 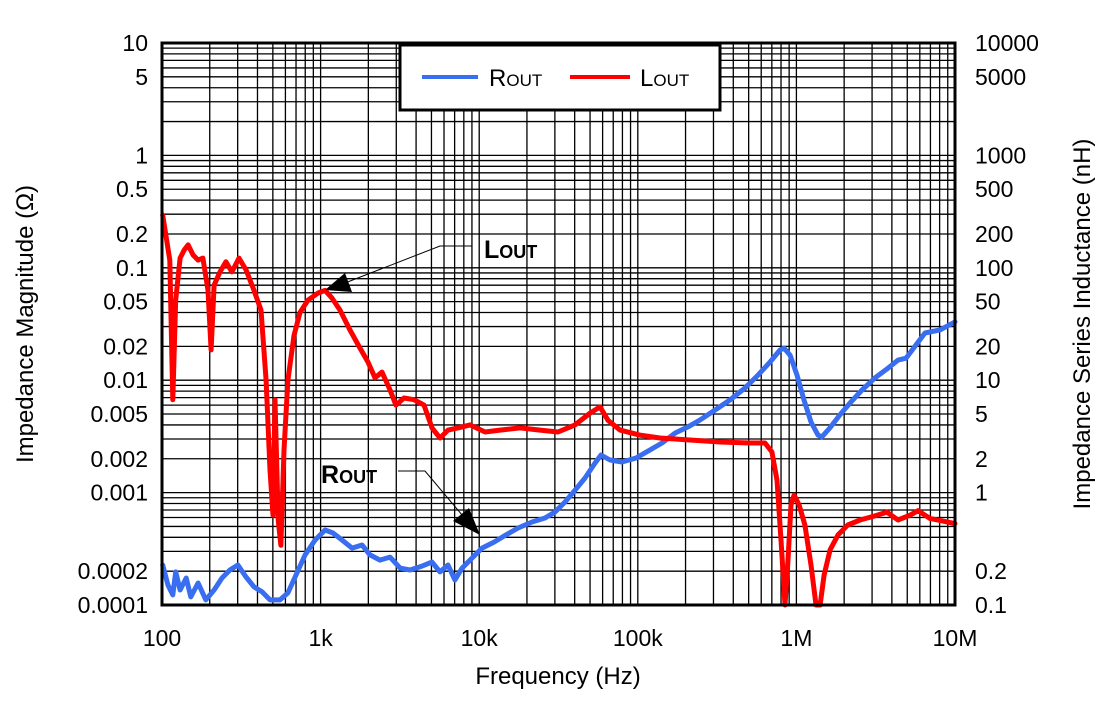 What do you see at coordinates (1007, 324) in the screenshot?
I see `y2-tick-labels: 10000 5000 1000 500 200 100 50 20 10 5 2 1 0.2 0.1` at bounding box center [1007, 324].